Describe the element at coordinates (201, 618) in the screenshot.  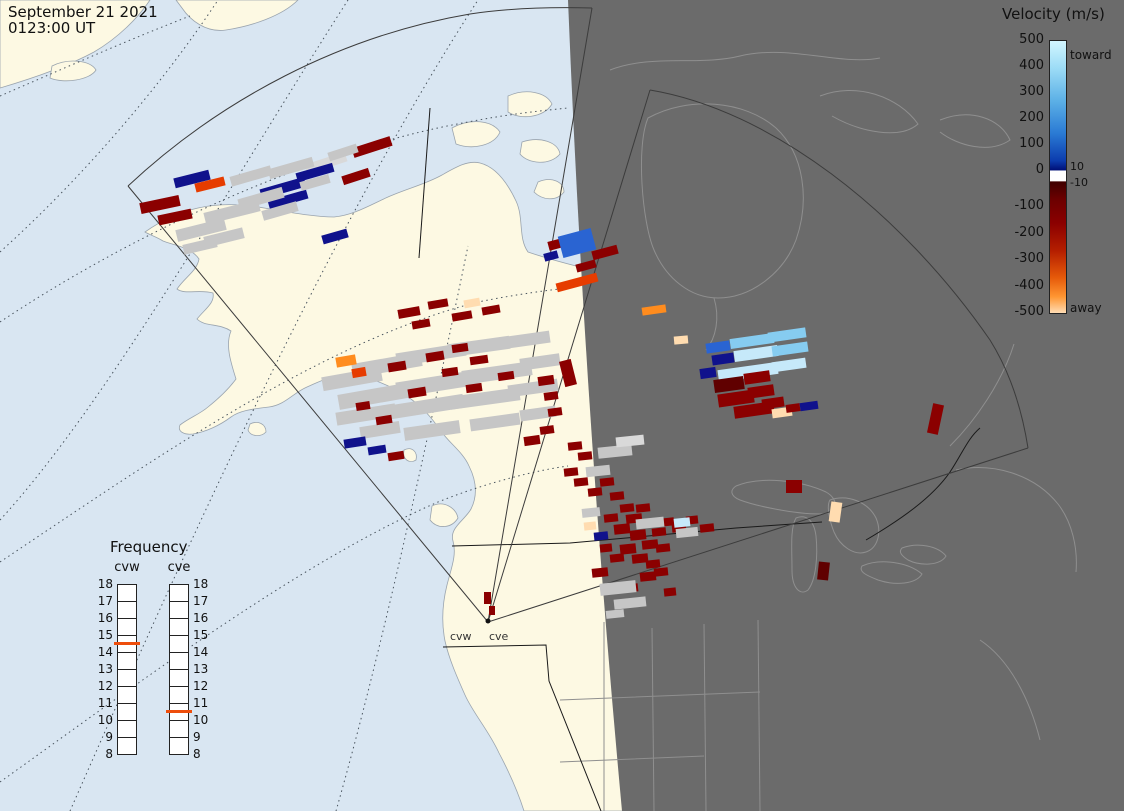
I see `freq-tick: 16` at that location.